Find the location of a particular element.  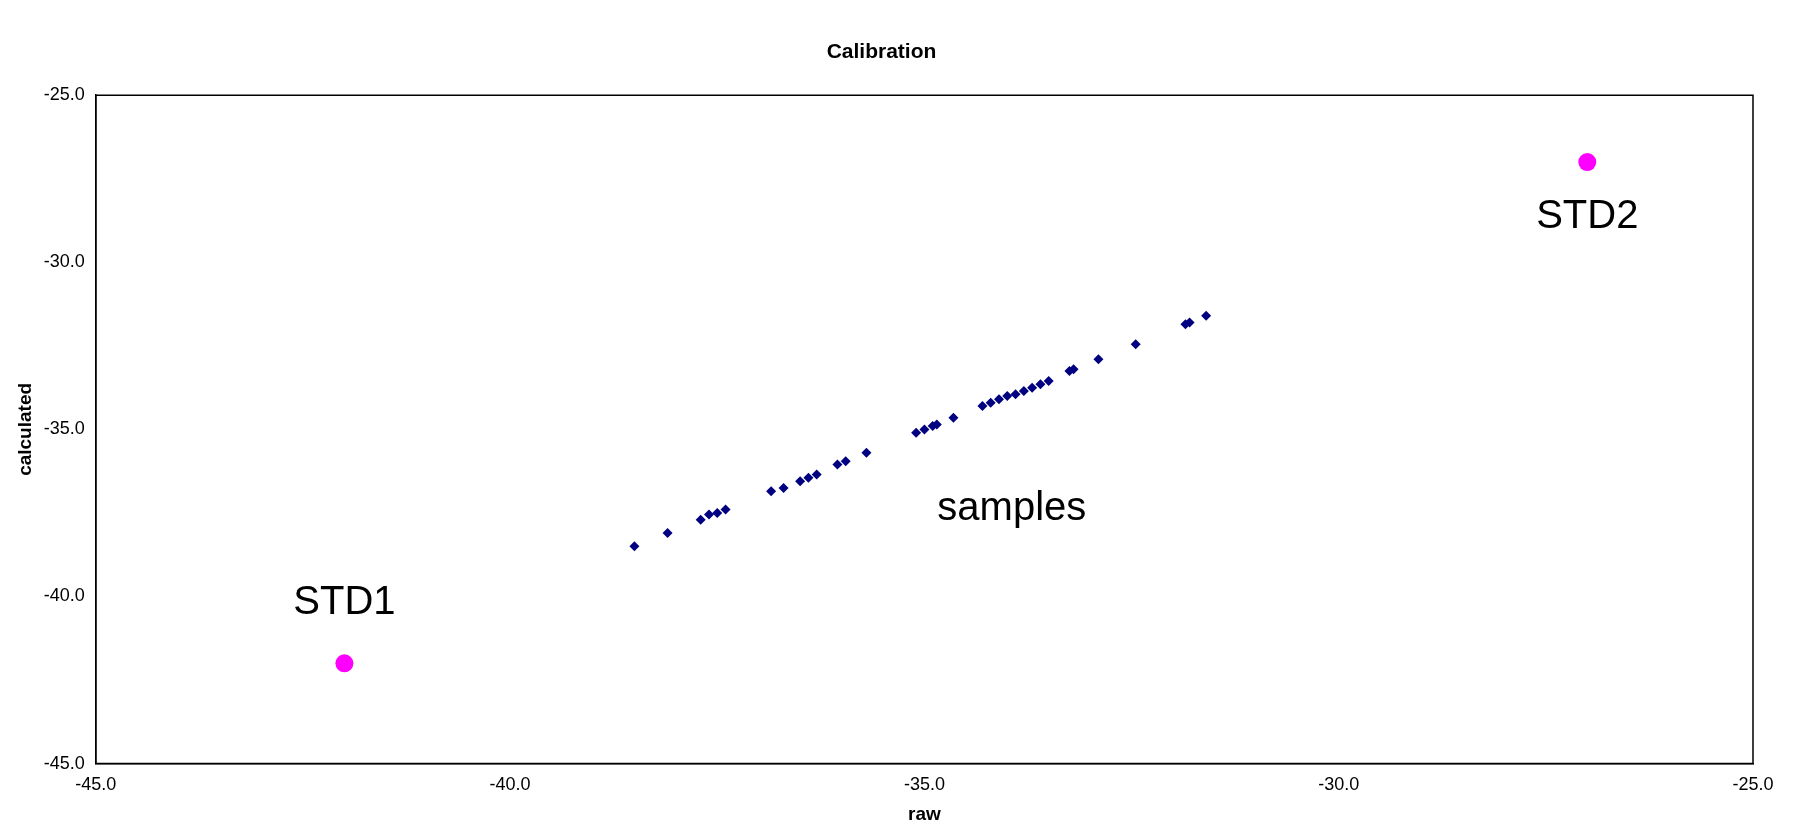

y-tick-label: -25.0 is located at coordinates (64, 94).